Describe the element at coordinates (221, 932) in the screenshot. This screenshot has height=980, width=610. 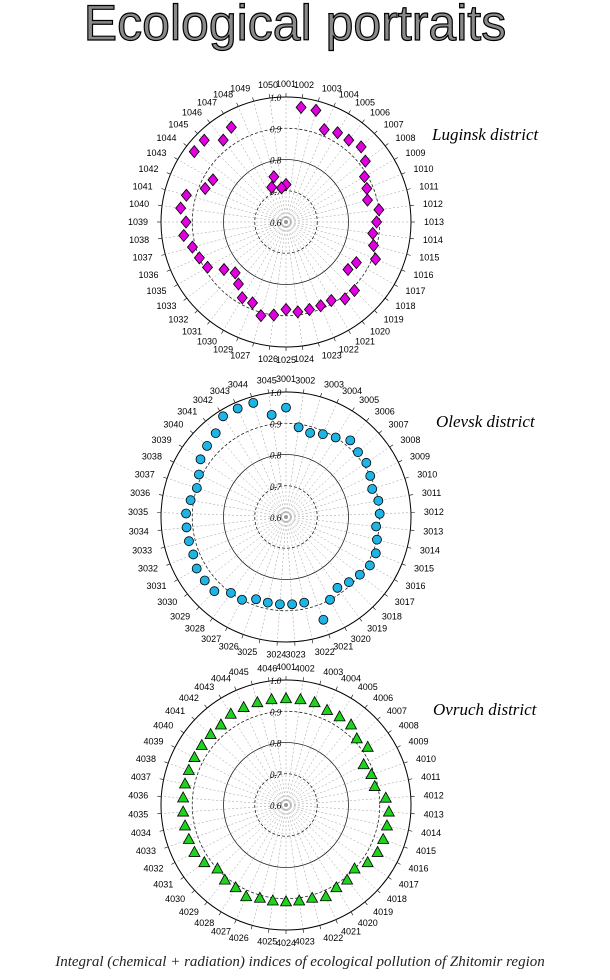
I see `category-label: 4027` at that location.